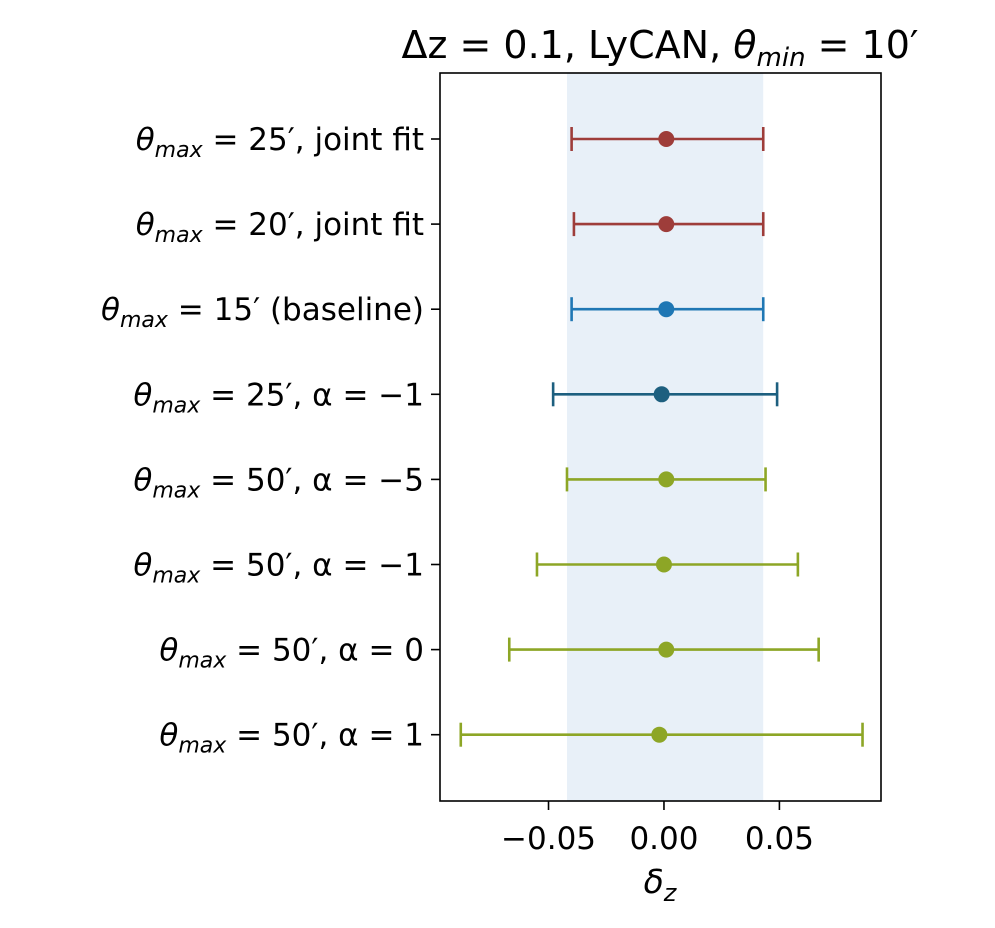 This screenshot has width=995, height=928. What do you see at coordinates (862, 45) in the screenshot?
I see `title-tail: = 10′` at bounding box center [862, 45].